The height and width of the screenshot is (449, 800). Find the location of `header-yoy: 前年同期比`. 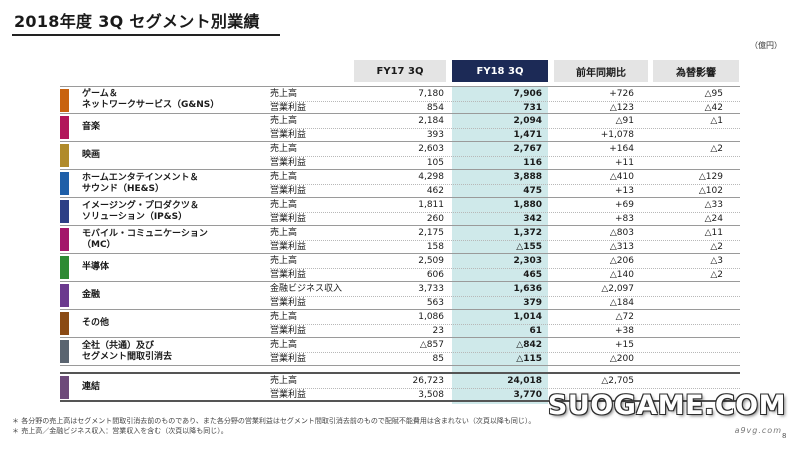

header-yoy: 前年同期比 is located at coordinates (601, 71).